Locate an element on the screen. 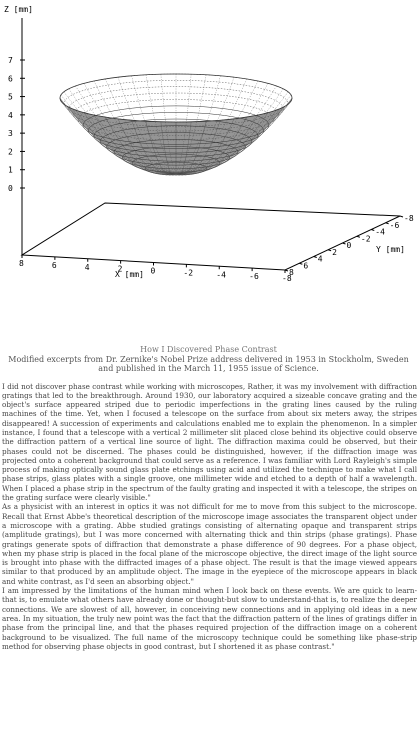 Image resolution: width=417 pixels, height=749 pixels. x-tick-label: 8 is located at coordinates (21, 263).